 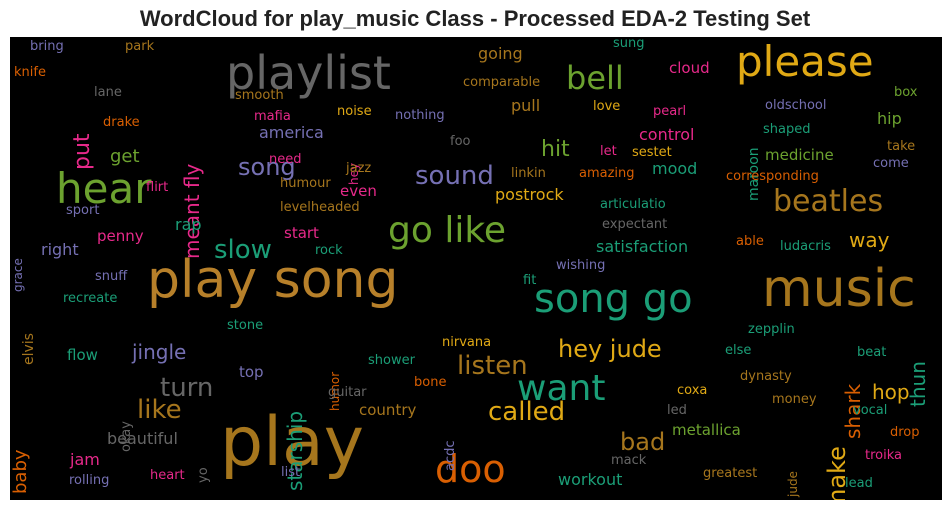 I want to click on word-jingle: jingle, so click(x=159, y=352).